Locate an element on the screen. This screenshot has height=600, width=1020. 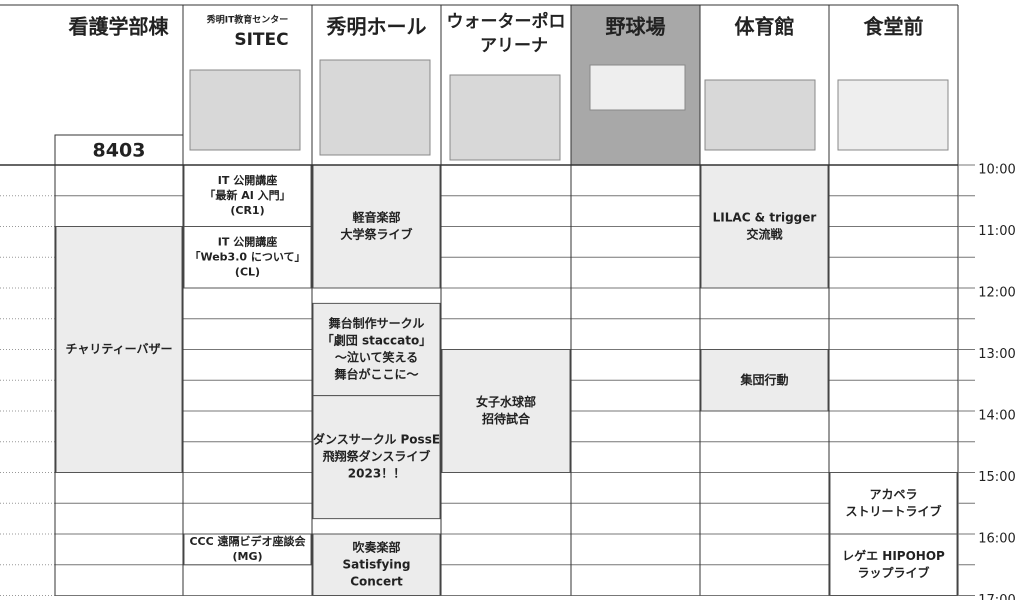
event-text: 集団行動 is located at coordinates (763, 379).